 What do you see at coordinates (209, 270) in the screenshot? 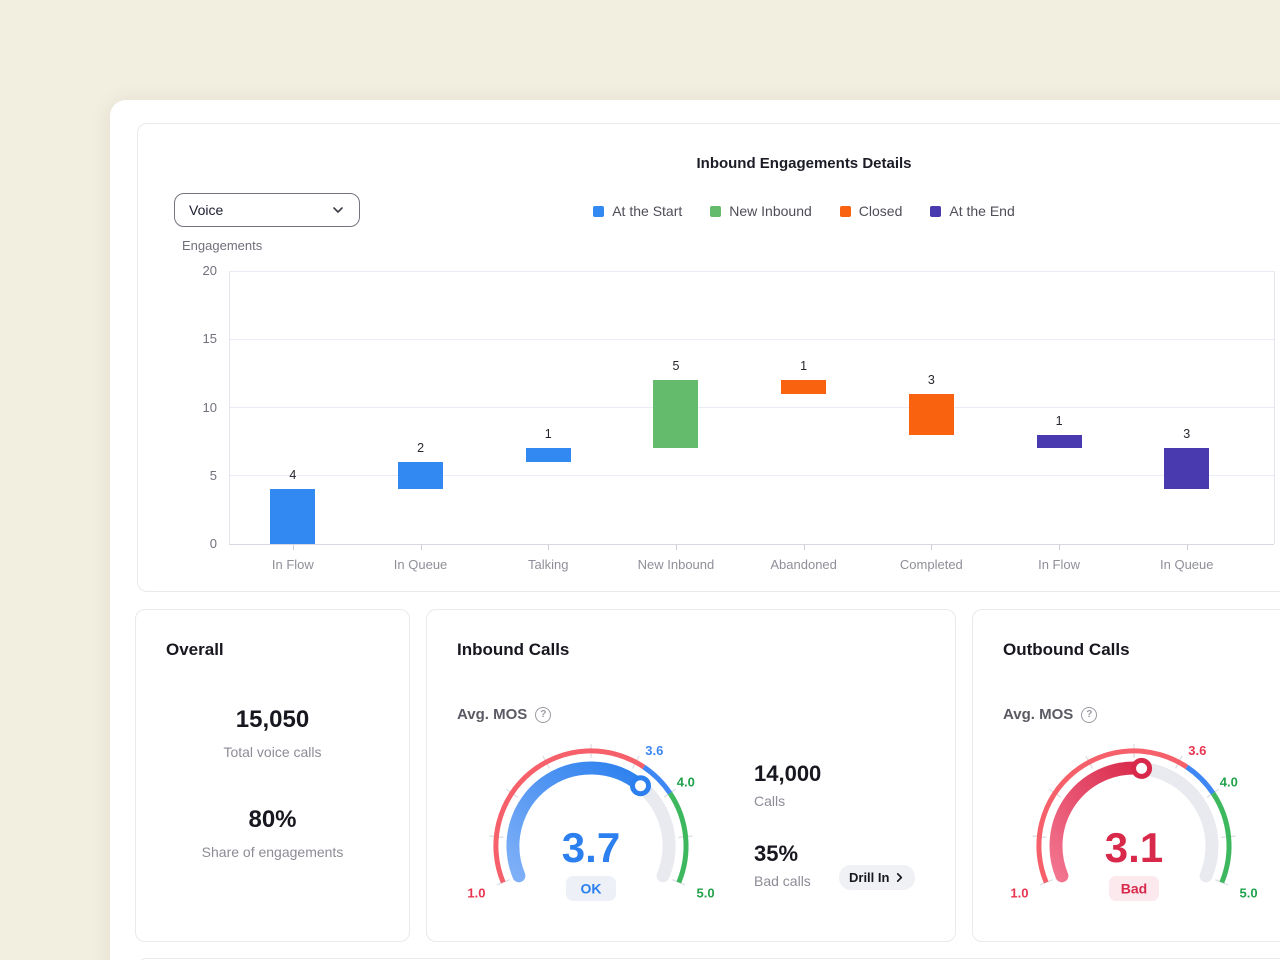
I see `y-axis-tick-label: 20` at bounding box center [209, 270].